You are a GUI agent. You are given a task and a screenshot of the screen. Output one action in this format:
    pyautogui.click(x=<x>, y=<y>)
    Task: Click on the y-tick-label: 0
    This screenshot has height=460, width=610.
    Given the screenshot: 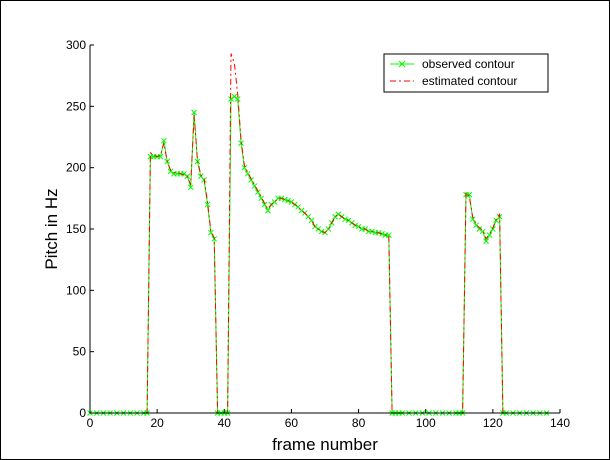 What is the action you would take?
    pyautogui.click(x=82, y=413)
    